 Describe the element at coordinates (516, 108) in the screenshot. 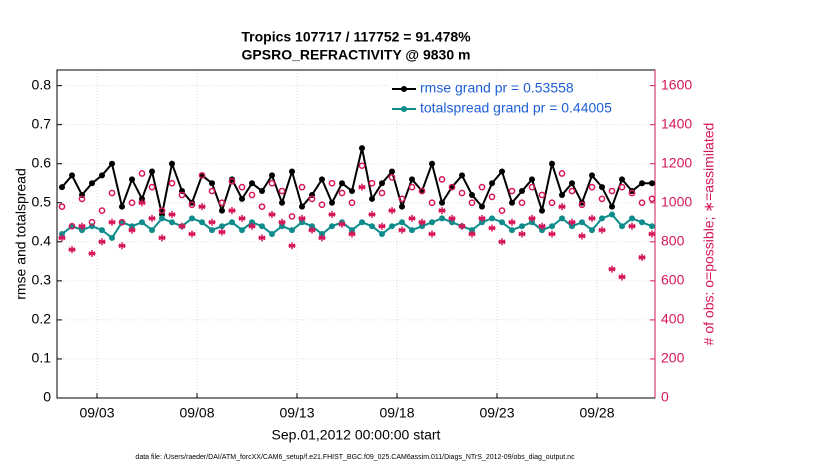

I see `legend-label: totalspread grand pr = 0.44005` at that location.